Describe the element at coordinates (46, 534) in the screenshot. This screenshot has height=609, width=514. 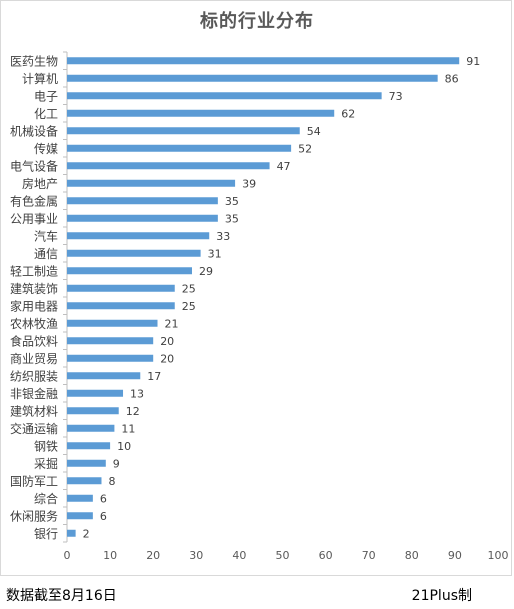
I see `category-label: 银行` at that location.